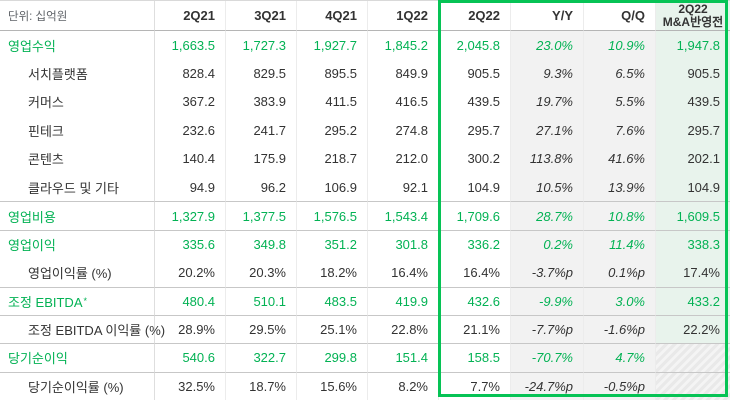 The width and height of the screenshot is (730, 400). What do you see at coordinates (190, 16) in the screenshot?
I see `column-header-2q21: 2Q21` at bounding box center [190, 16].